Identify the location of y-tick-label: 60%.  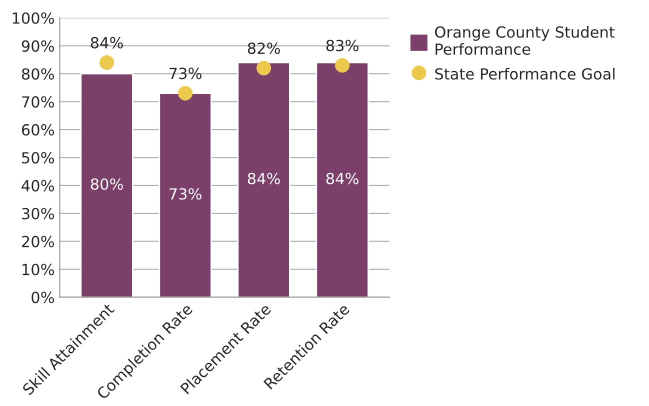
(38, 130).